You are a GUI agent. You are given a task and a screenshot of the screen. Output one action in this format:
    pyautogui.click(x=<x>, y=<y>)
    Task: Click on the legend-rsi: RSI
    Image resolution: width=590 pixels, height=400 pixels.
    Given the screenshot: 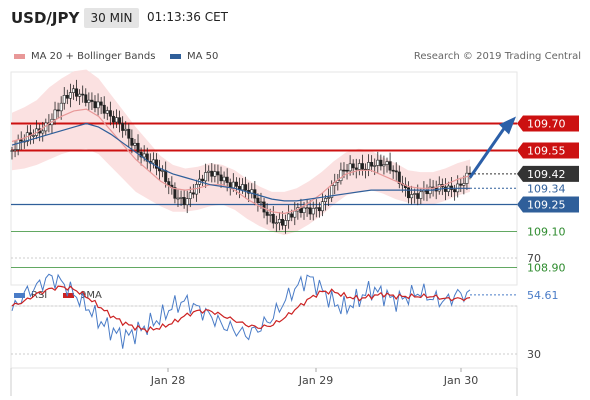 What is the action you would take?
    pyautogui.click(x=30, y=295)
    